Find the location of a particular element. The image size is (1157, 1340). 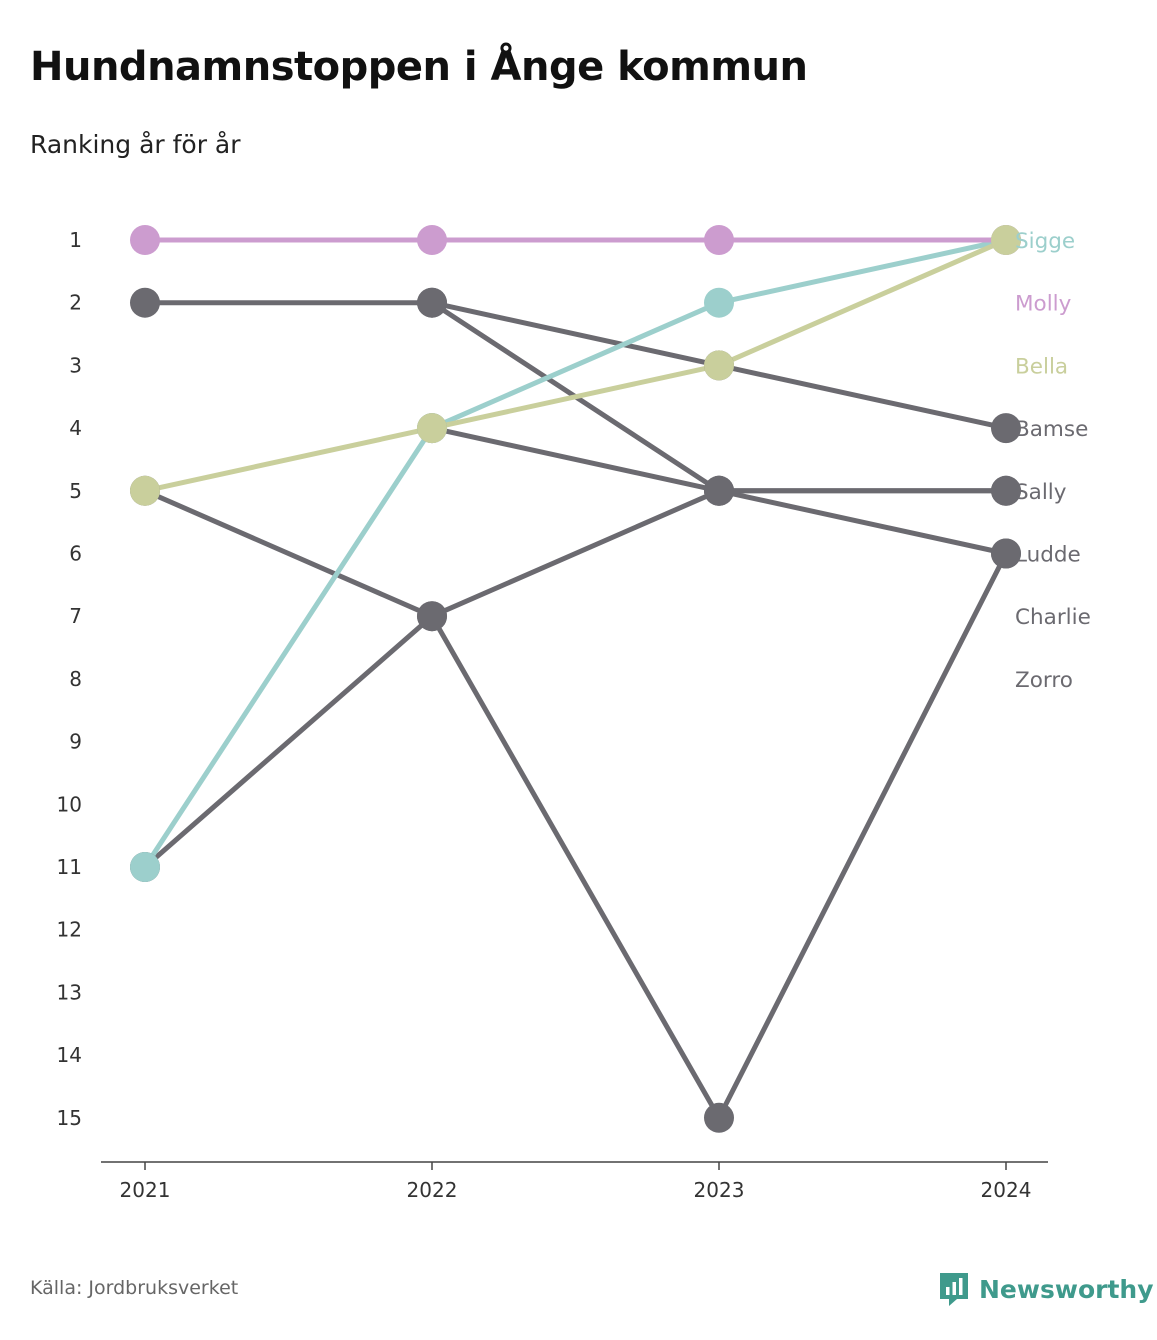

y-tick-label: 12 is located at coordinates (69, 930).